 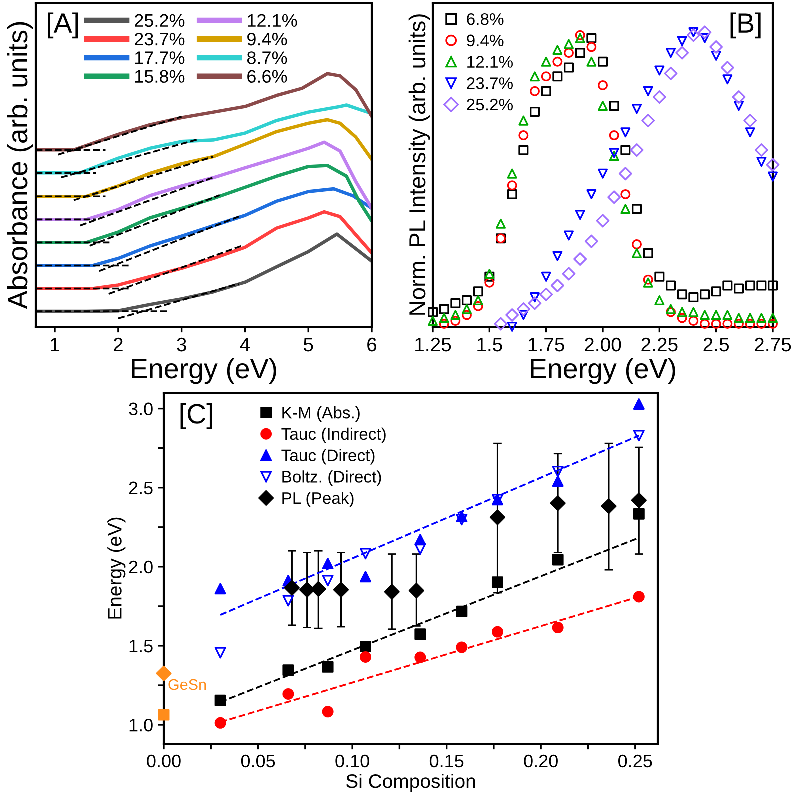 What do you see at coordinates (181, 345) in the screenshot?
I see `x-tick-label: 3` at bounding box center [181, 345].